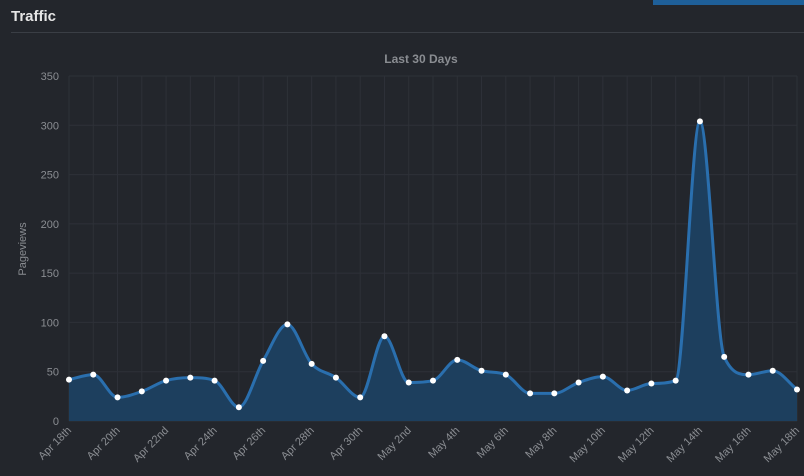 The image size is (804, 476). I want to click on x-tick-label: Apr 20th, so click(104, 444).